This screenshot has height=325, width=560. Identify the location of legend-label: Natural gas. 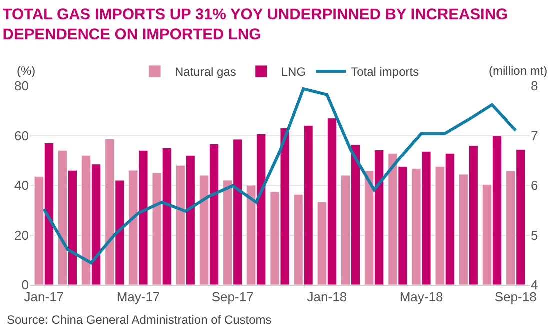
(205, 72).